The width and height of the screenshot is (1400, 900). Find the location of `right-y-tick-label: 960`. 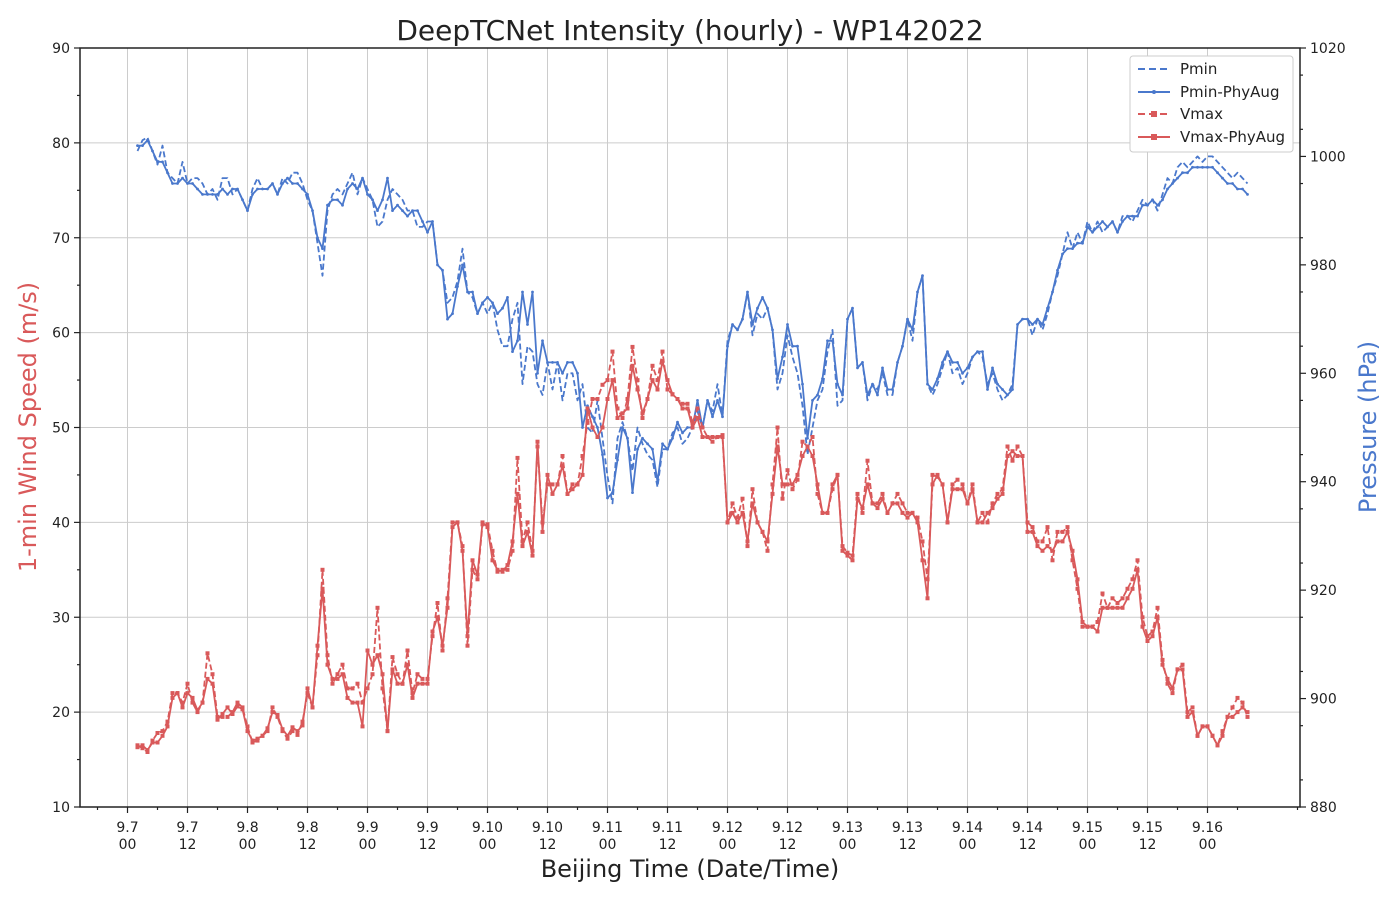

right-y-tick-label: 960 is located at coordinates (1323, 374).